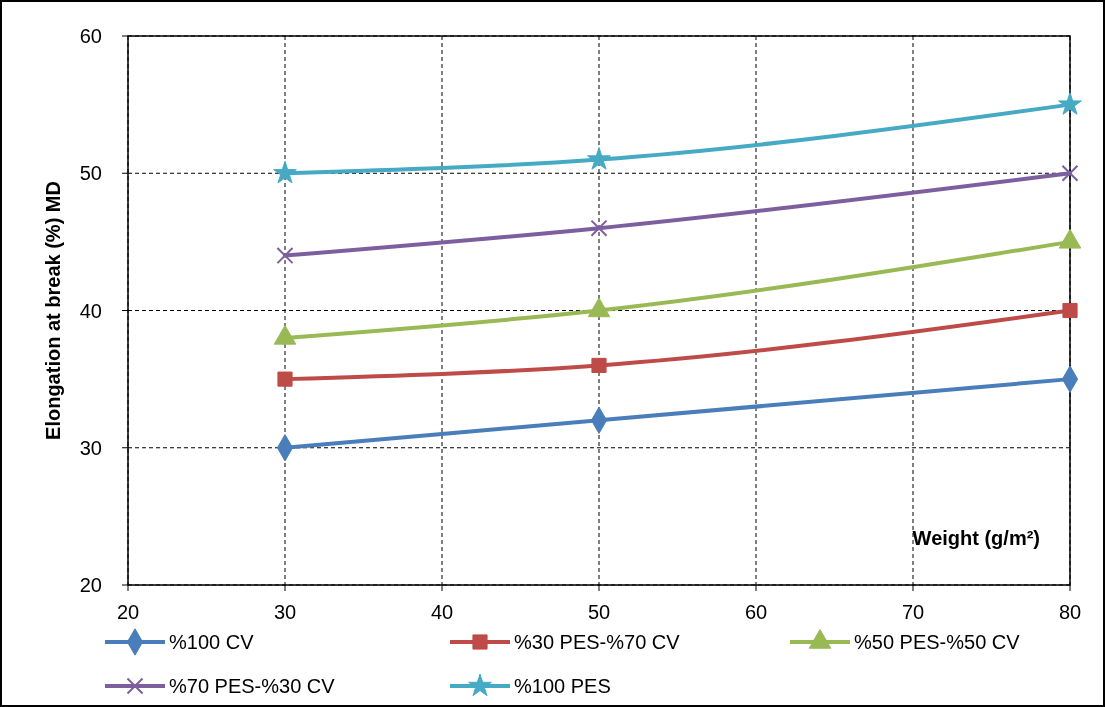 The width and height of the screenshot is (1105, 707). I want to click on x-tick-label: 40, so click(442, 612).